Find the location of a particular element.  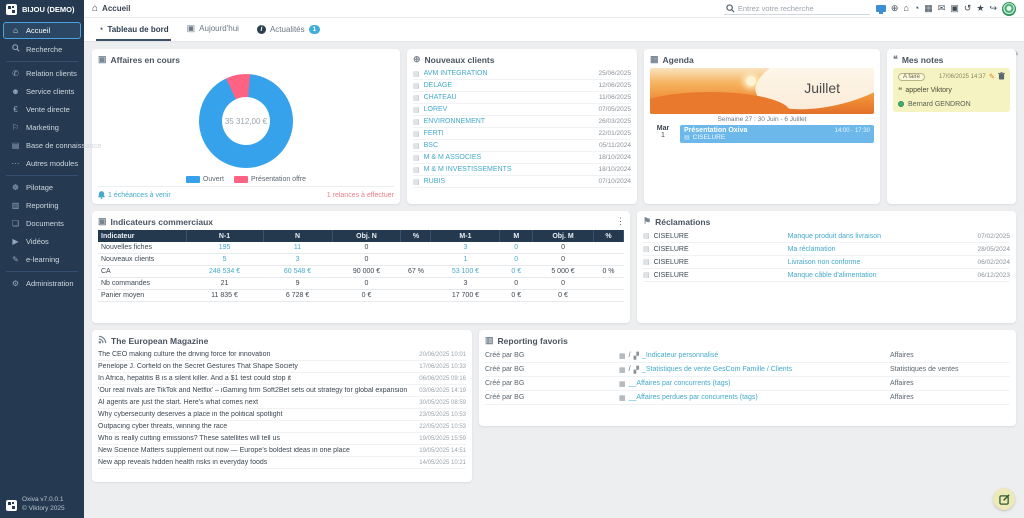

breadcrumb: ⌂ Accueil is located at coordinates (111, 8).